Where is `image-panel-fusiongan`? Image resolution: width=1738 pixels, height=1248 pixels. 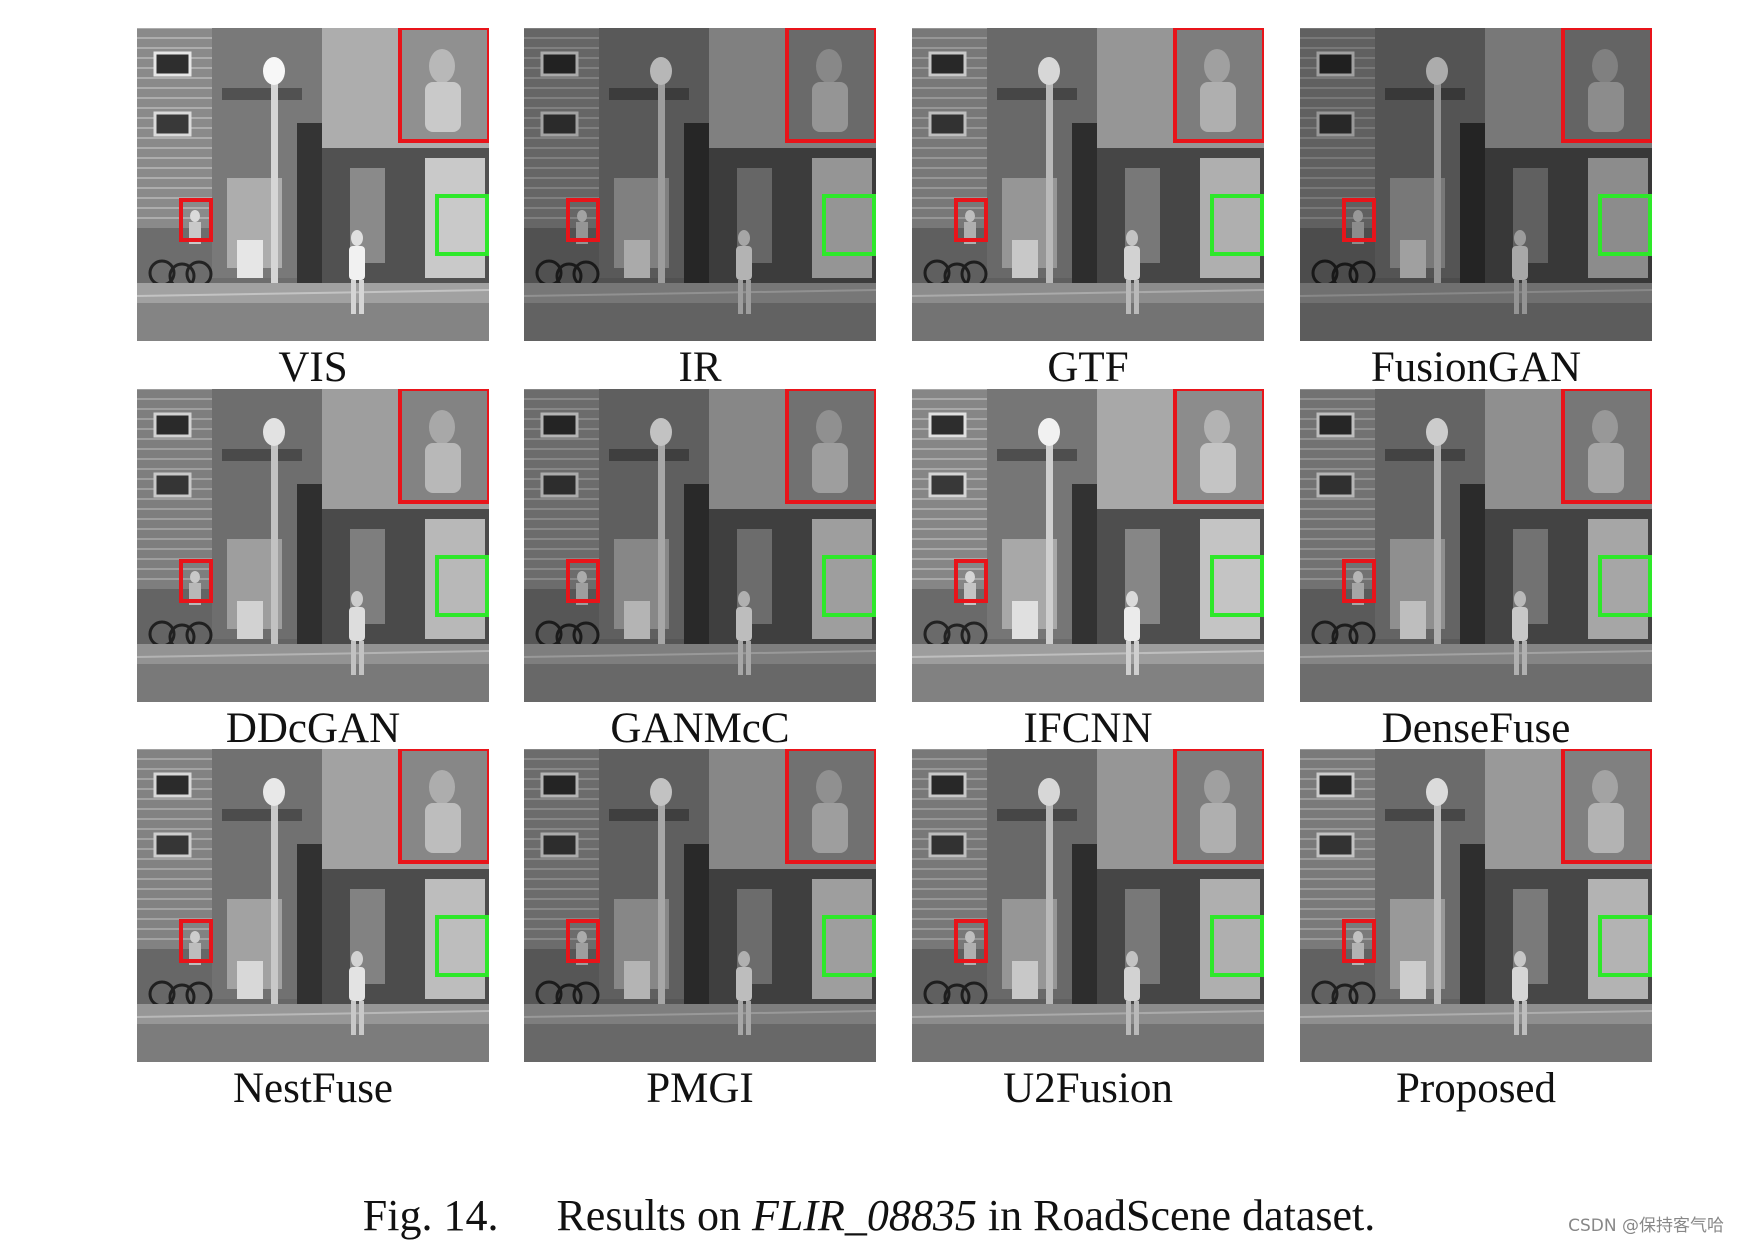 image-panel-fusiongan is located at coordinates (1476, 184).